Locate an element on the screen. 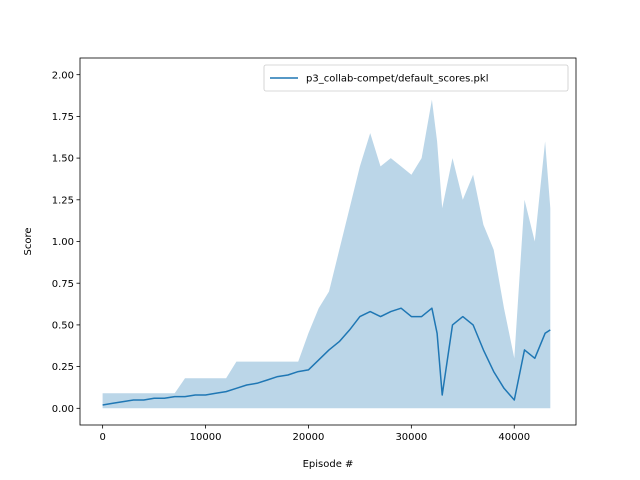 This screenshot has height=480, width=640. legend-box is located at coordinates (416, 78).